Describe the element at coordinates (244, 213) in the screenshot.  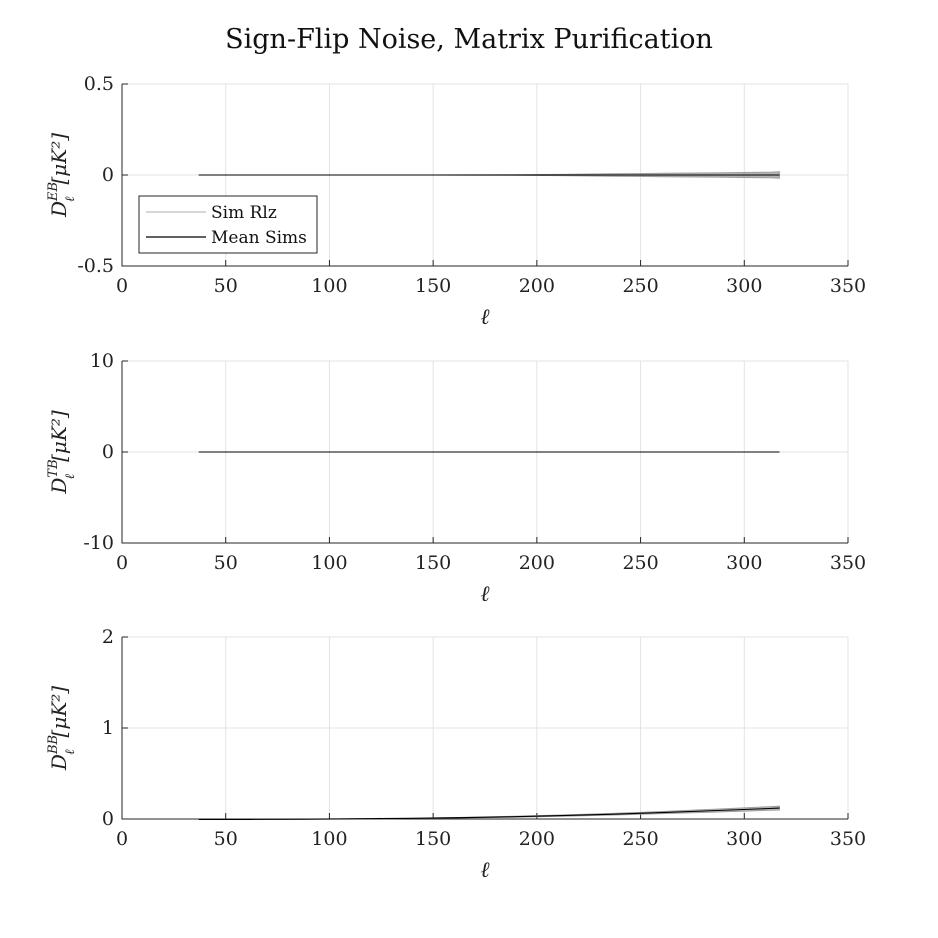
I see `legend-label: Sim Rlz` at that location.